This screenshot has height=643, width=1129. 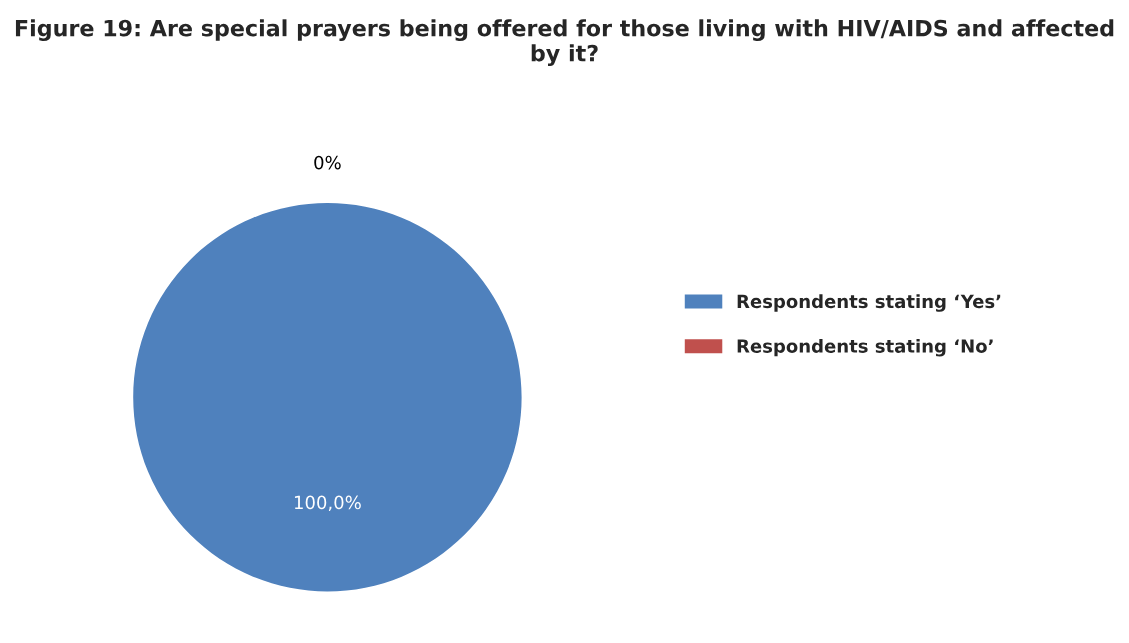 What do you see at coordinates (327, 503) in the screenshot?
I see `data-label: 100,0%` at bounding box center [327, 503].